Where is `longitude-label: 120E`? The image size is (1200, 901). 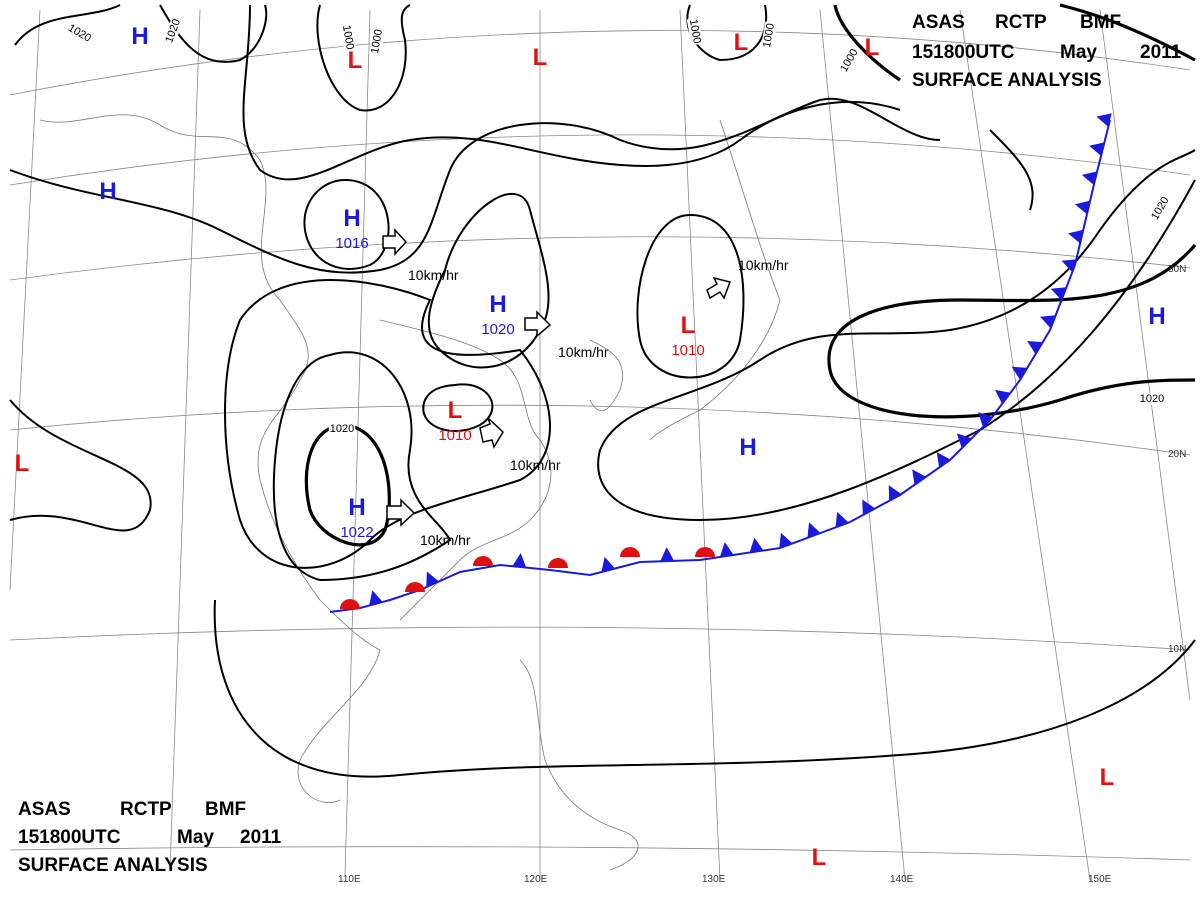
longitude-label: 120E is located at coordinates (536, 879).